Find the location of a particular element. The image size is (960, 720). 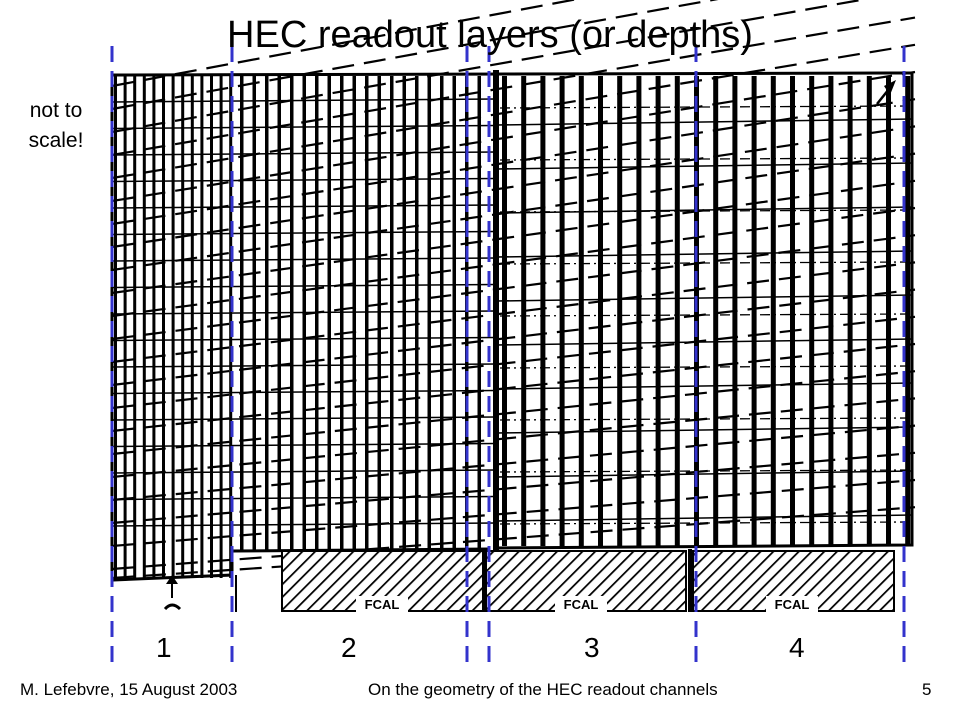

fcal-region: FCAL FCAL FCAL is located at coordinates (565, 580).